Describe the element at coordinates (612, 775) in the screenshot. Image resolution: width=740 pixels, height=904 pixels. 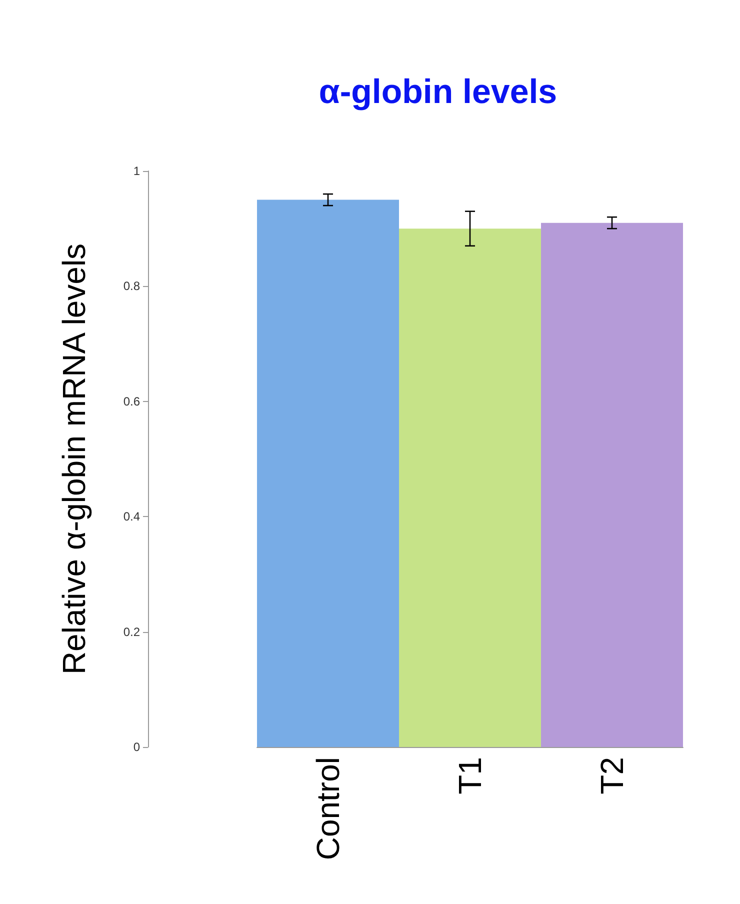
I see `x-tick-label: T2` at that location.